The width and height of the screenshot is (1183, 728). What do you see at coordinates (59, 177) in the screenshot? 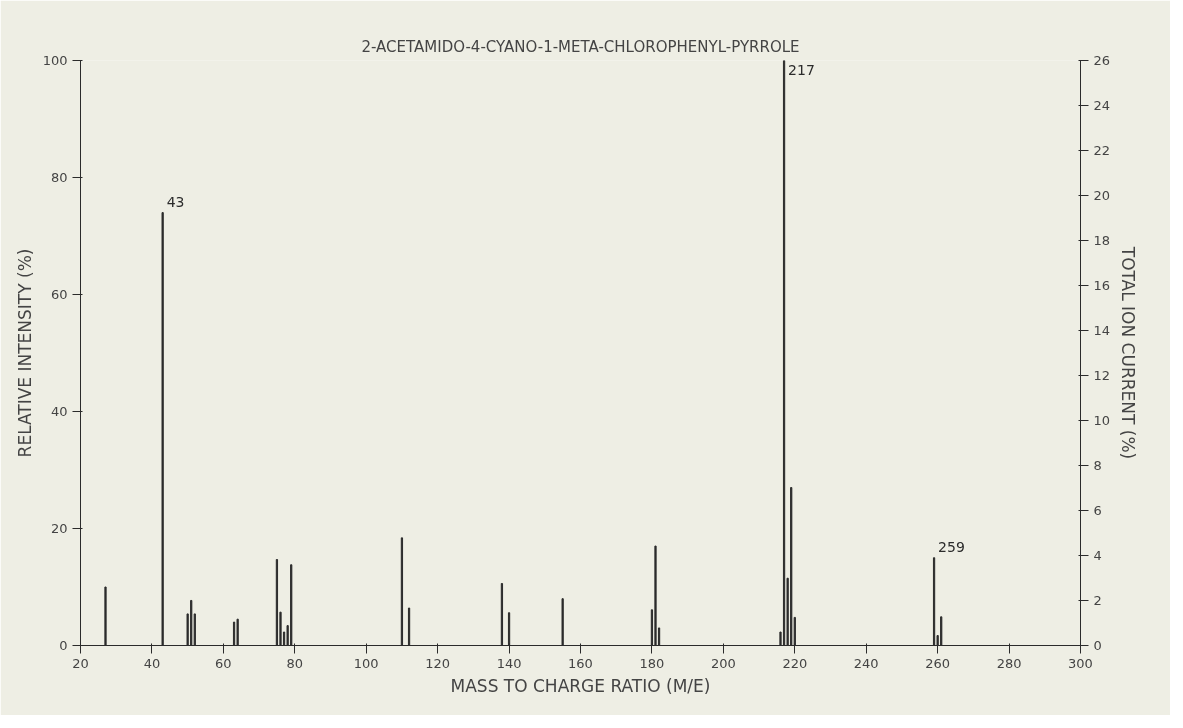
I see `y-tick-label: 80` at bounding box center [59, 177].